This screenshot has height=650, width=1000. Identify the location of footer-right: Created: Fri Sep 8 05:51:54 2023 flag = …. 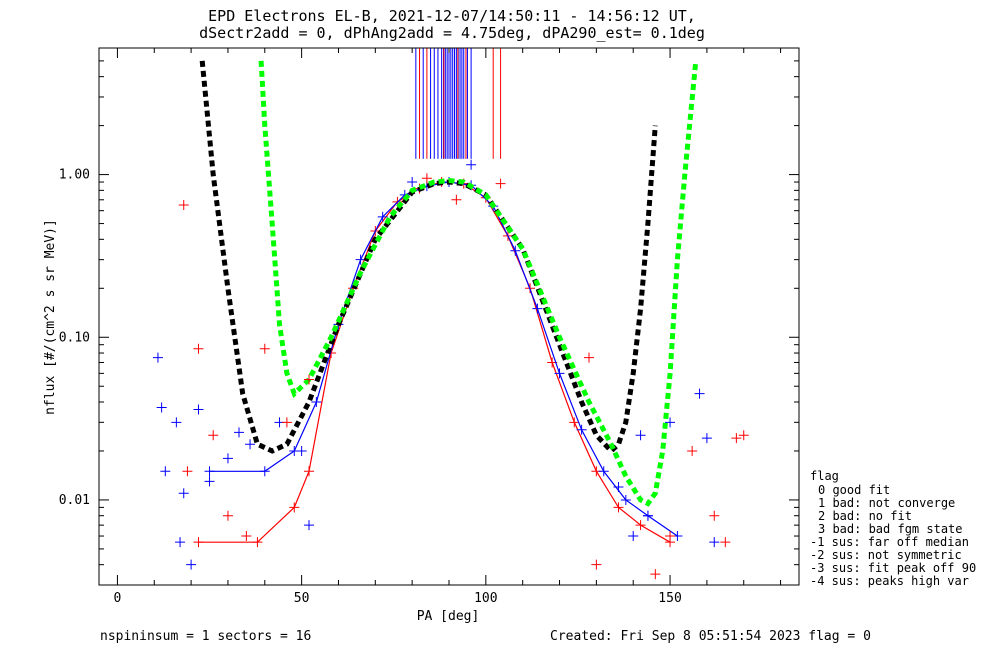
(710, 636).